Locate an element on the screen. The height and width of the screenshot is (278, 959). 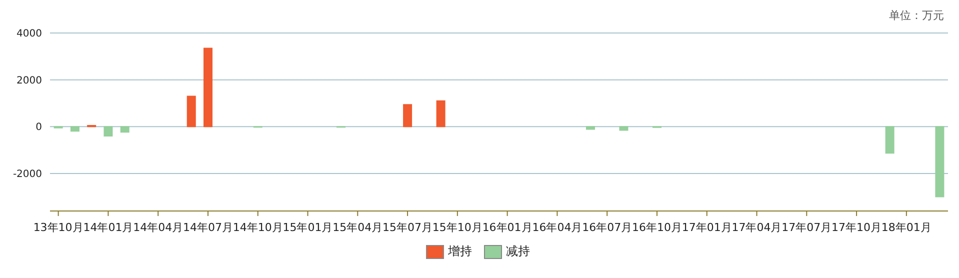
x-tick-label: 17年01月 is located at coordinates (707, 227).